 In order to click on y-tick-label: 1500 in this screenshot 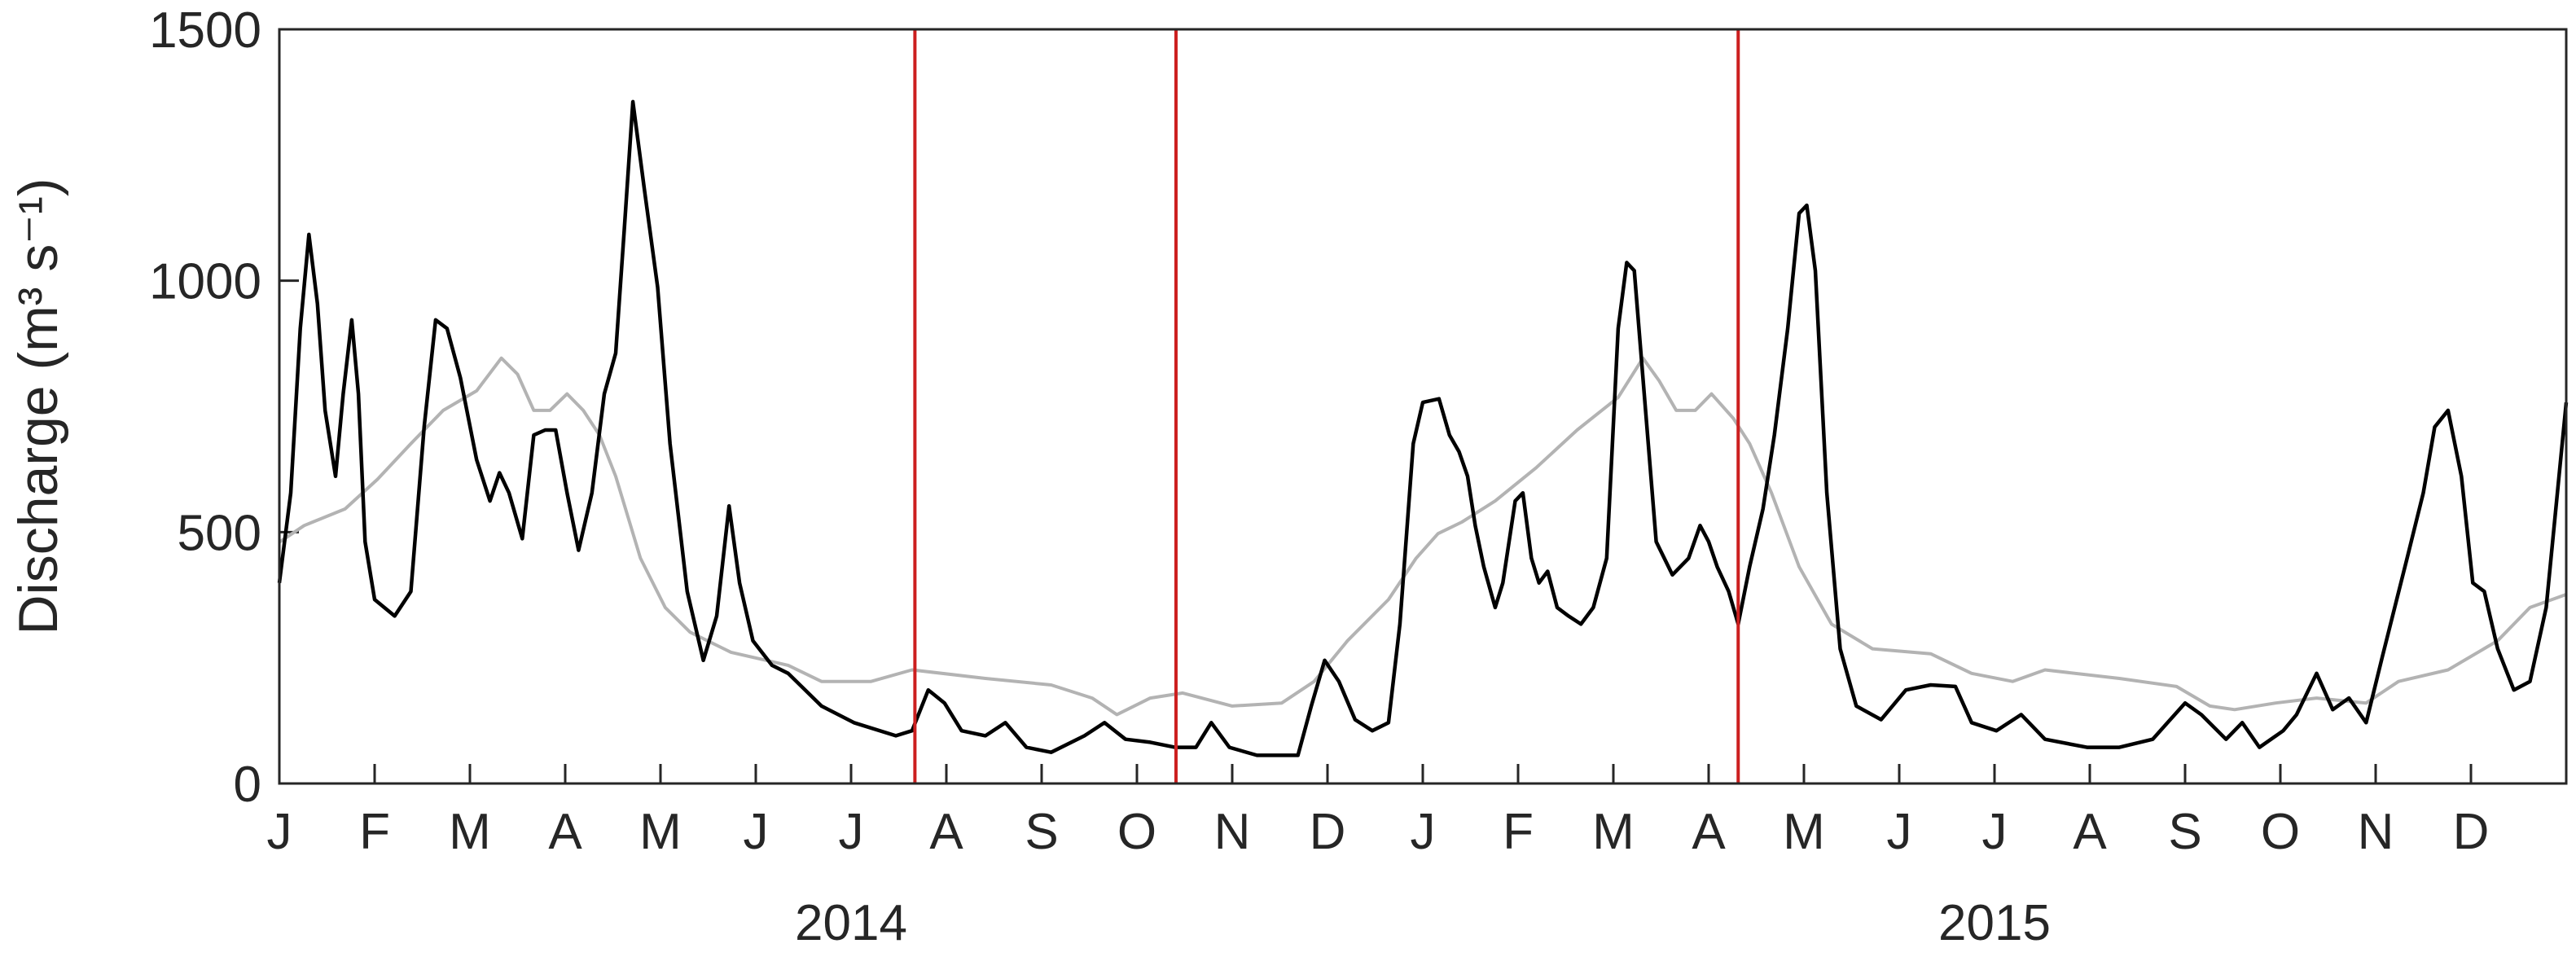, I will do `click(205, 30)`.